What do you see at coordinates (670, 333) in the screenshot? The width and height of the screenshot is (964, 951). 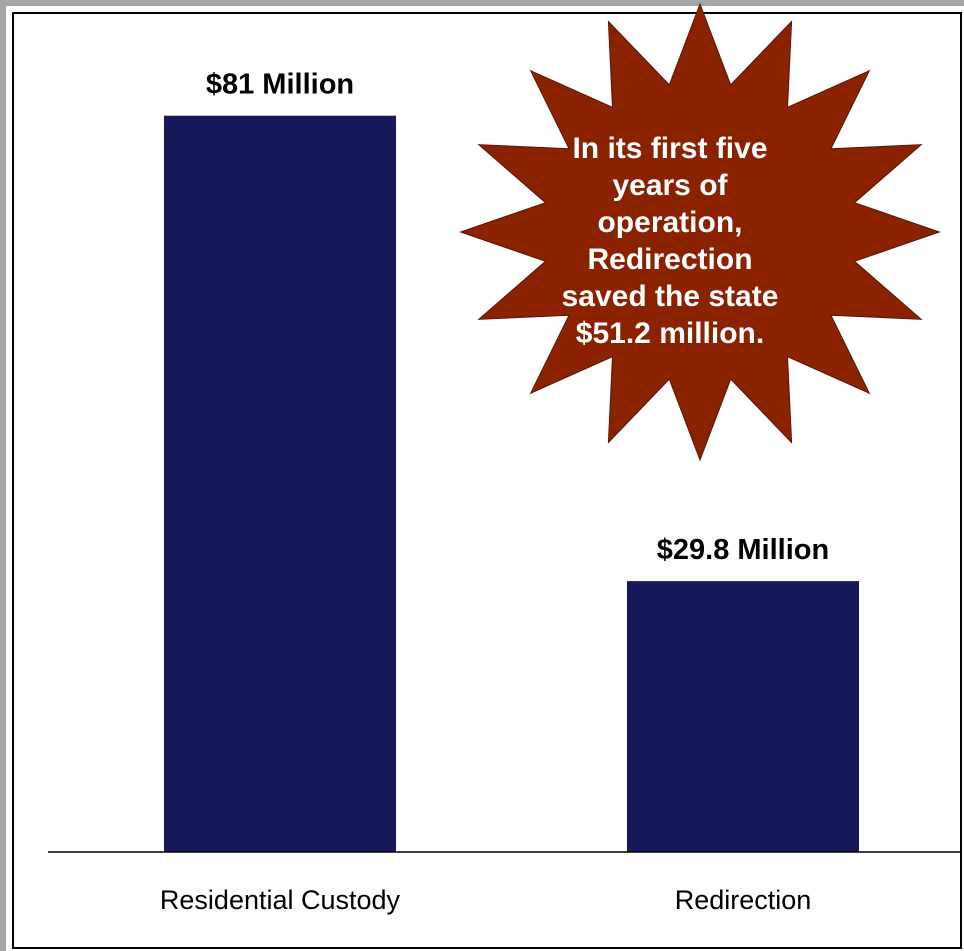 I see `annotation-line-5: $51.2 million.` at bounding box center [670, 333].